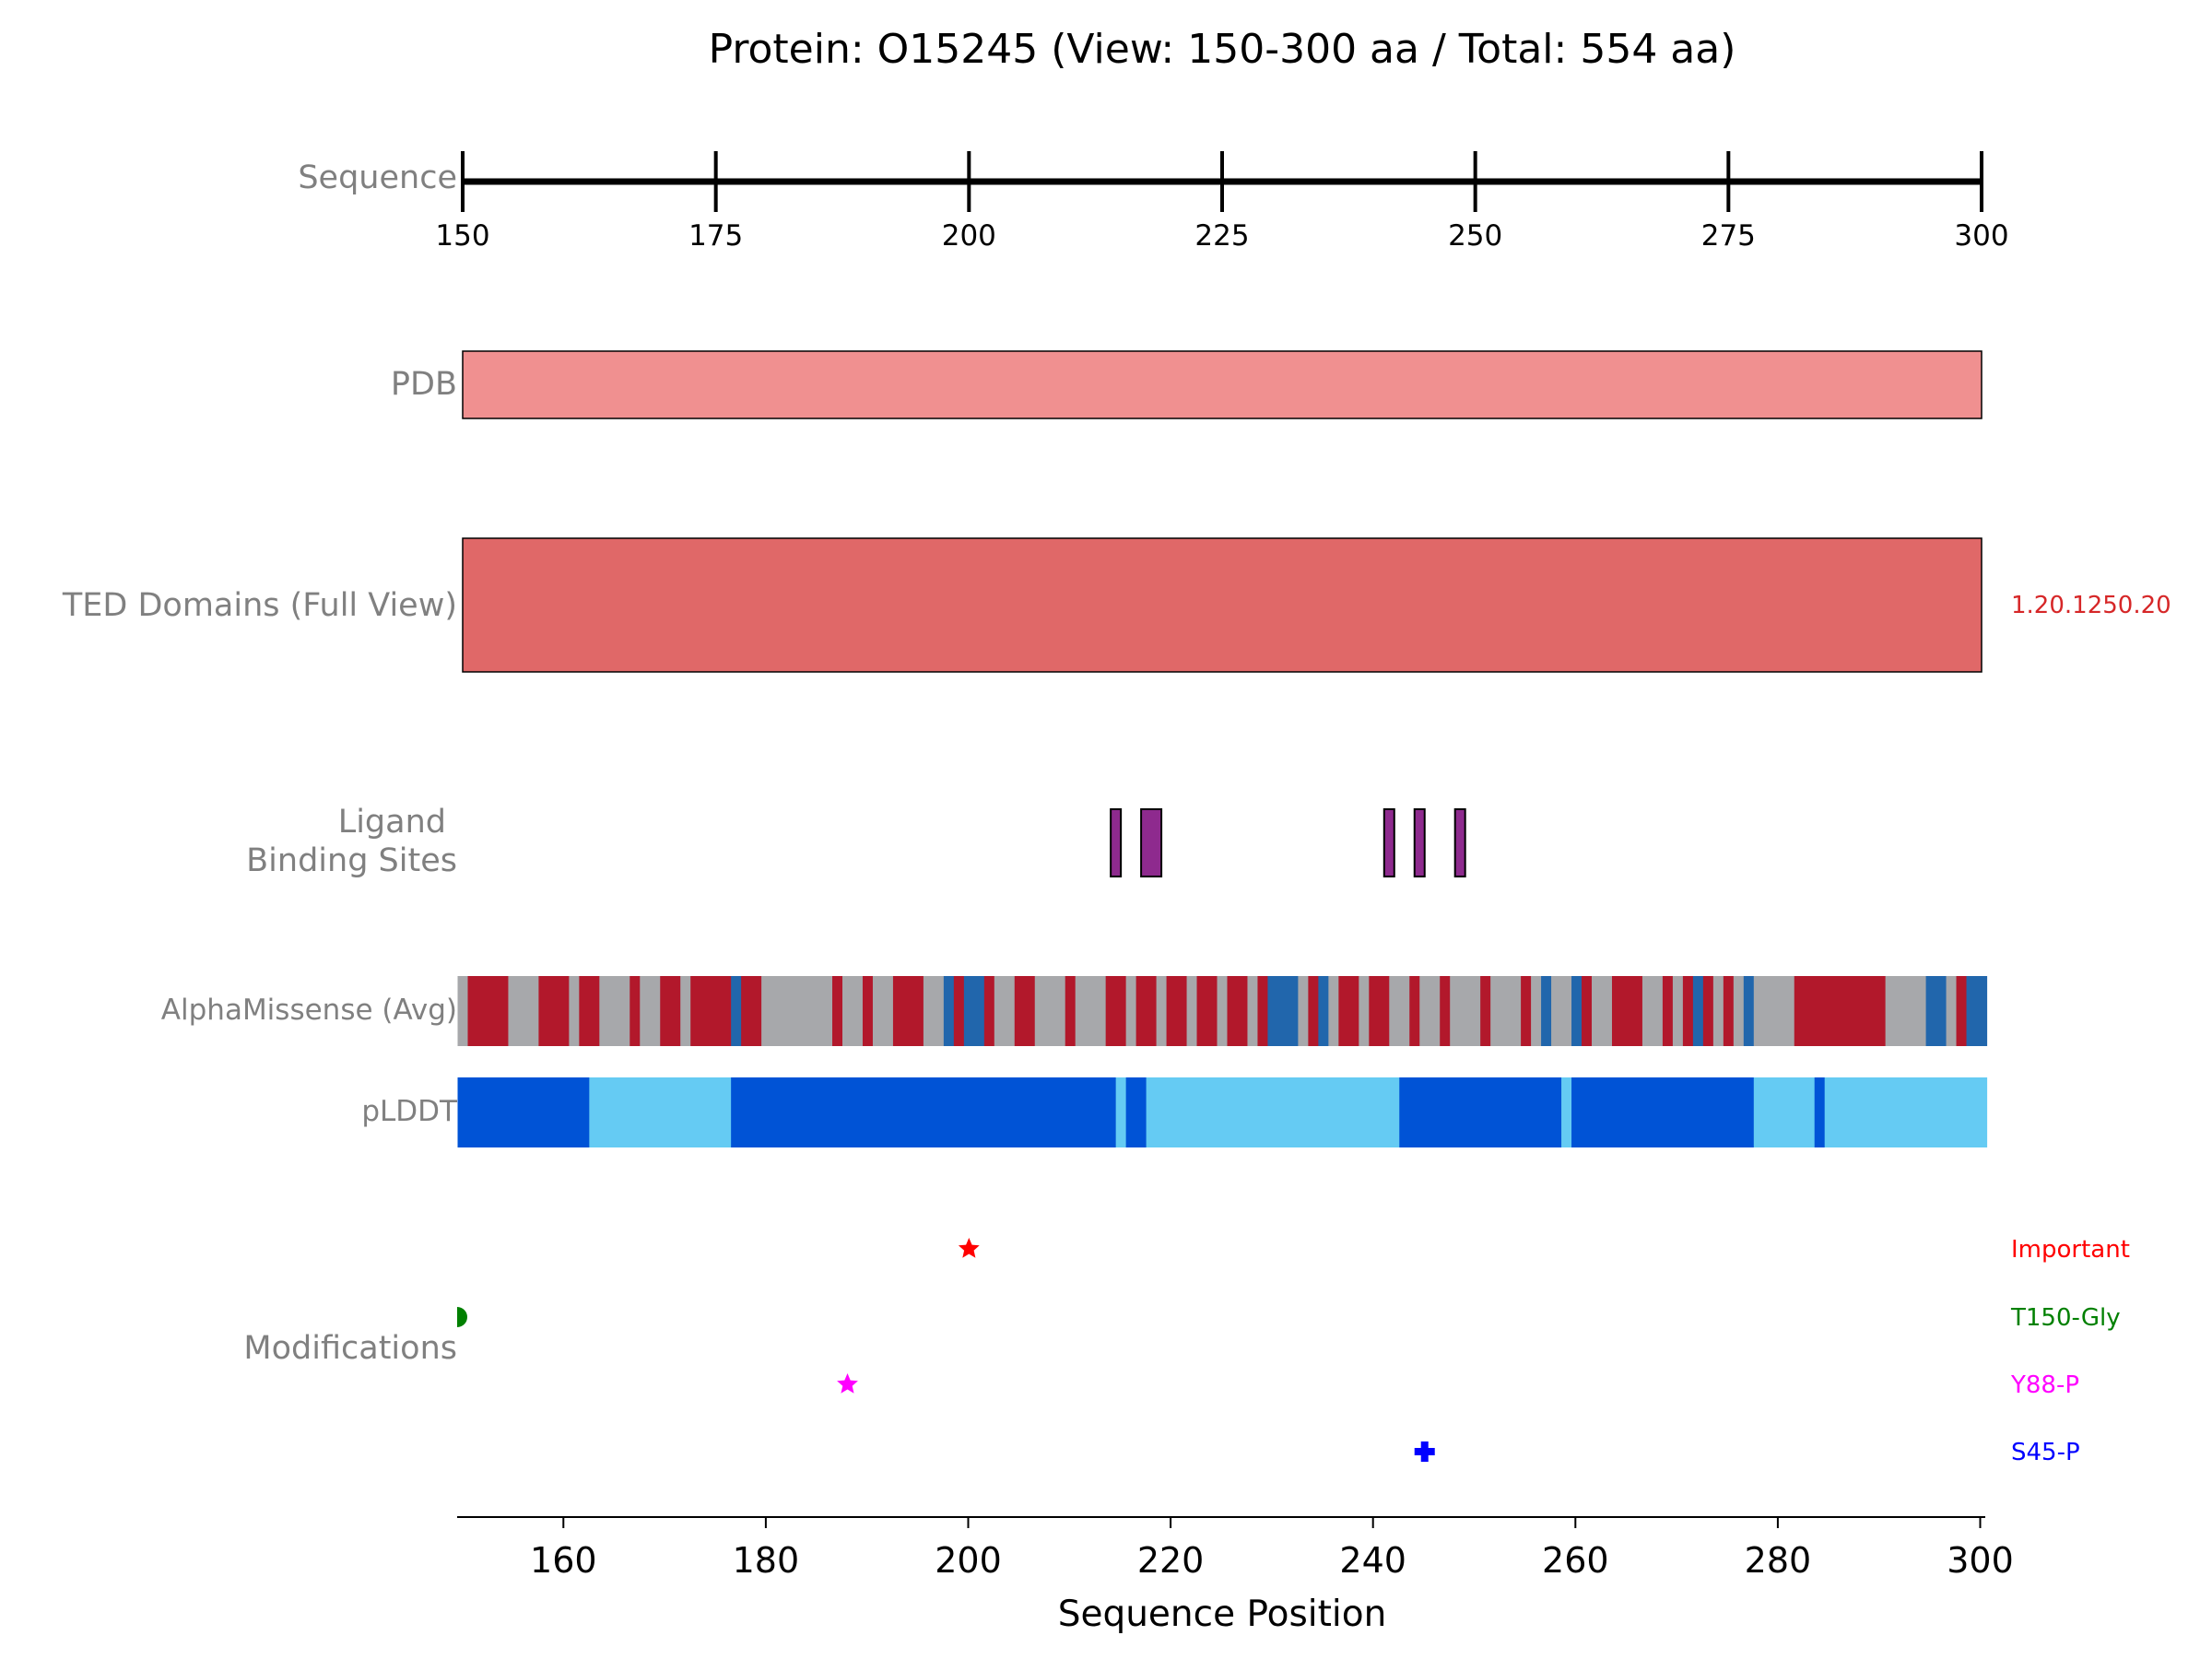 Image resolution: width=2212 pixels, height=1659 pixels. Describe the element at coordinates (351, 860) in the screenshot. I see `track-label-ligand-line2: Binding Sites` at that location.